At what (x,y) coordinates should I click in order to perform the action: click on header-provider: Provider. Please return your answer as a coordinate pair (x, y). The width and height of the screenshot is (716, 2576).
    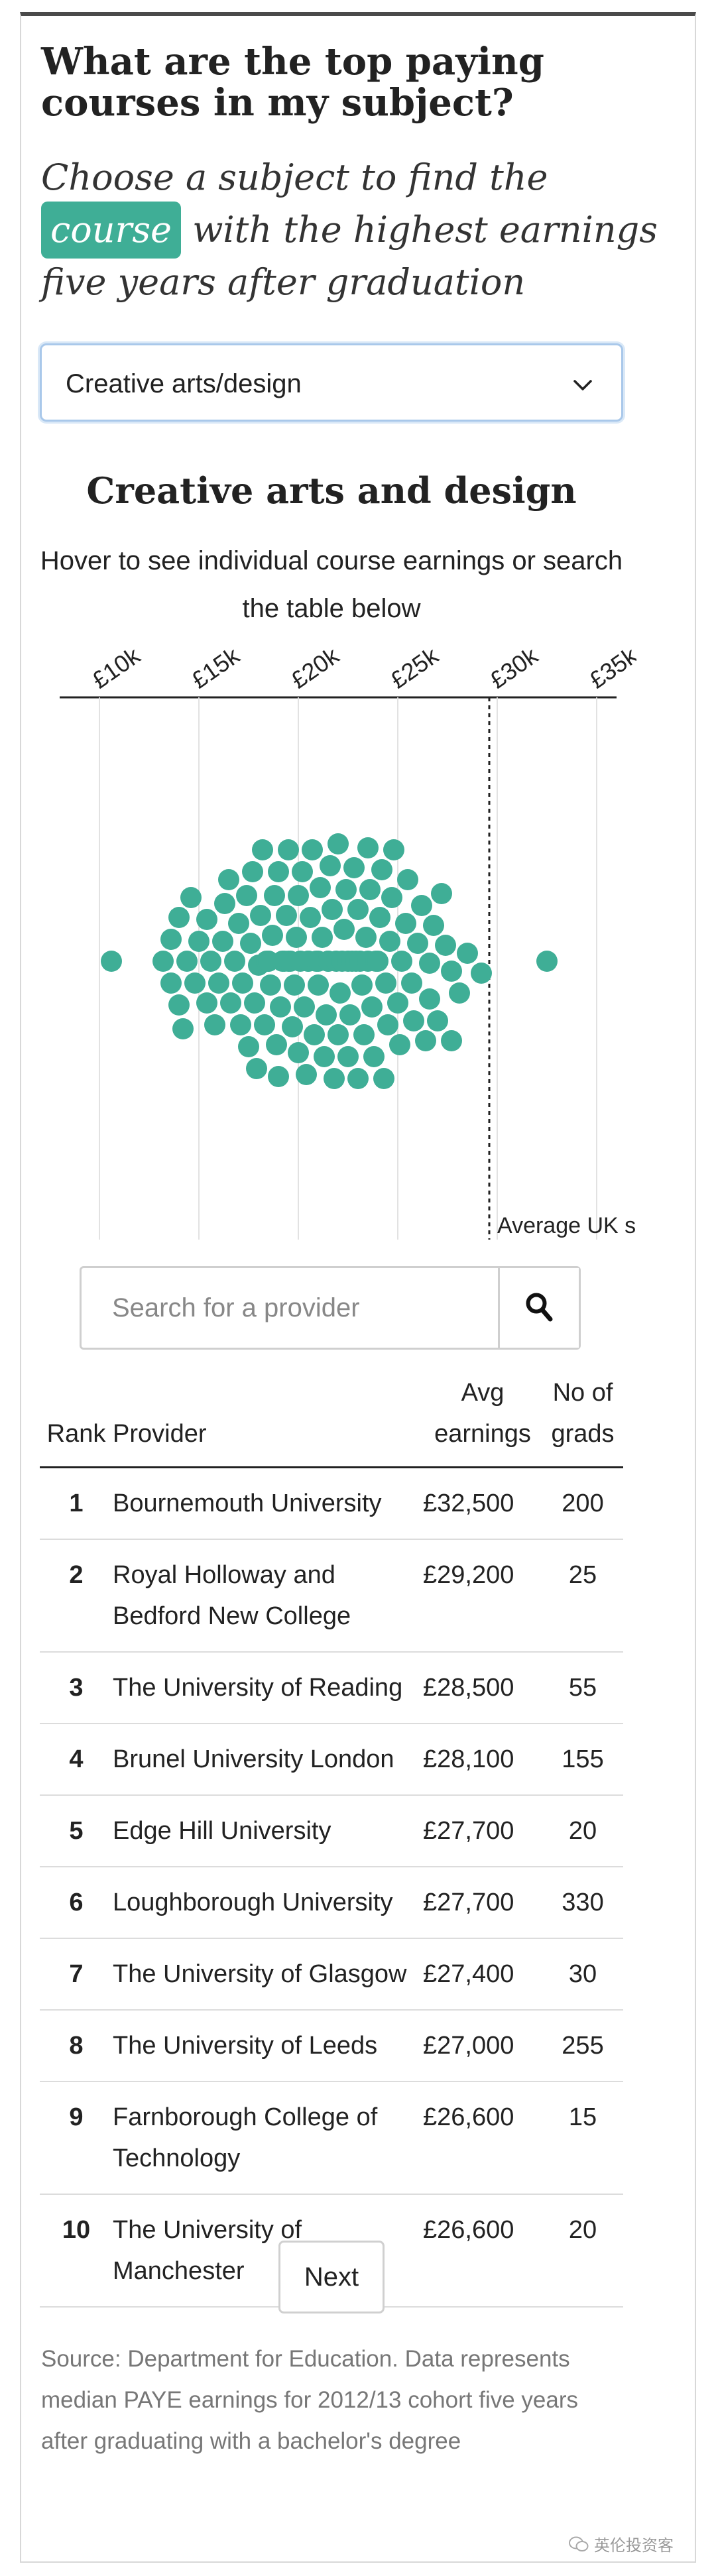
    Looking at the image, I should click on (268, 1420).